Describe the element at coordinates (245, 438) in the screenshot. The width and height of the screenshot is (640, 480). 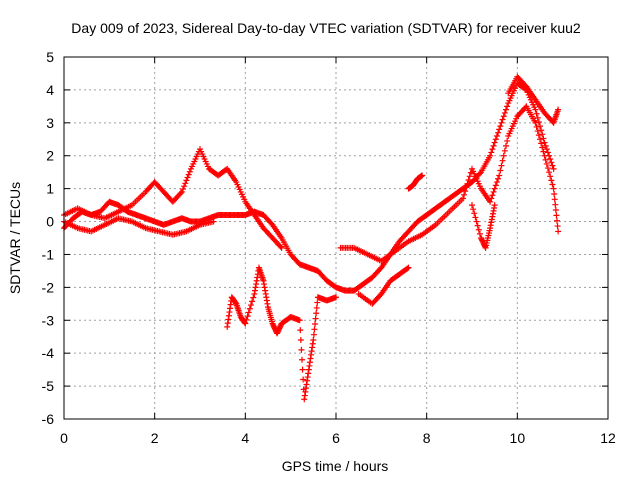
I see `x-tick-label: 4` at that location.